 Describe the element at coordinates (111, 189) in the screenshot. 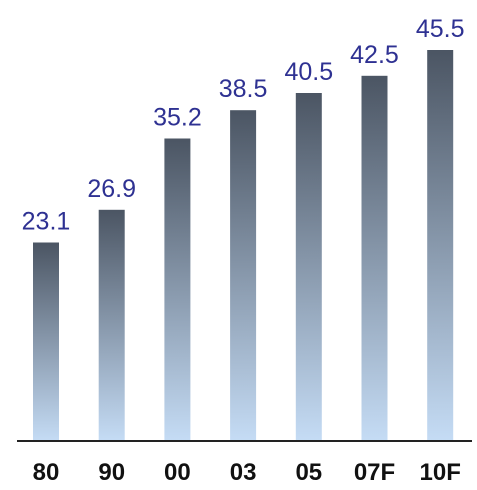

I see `value-label-90: 26.9` at that location.